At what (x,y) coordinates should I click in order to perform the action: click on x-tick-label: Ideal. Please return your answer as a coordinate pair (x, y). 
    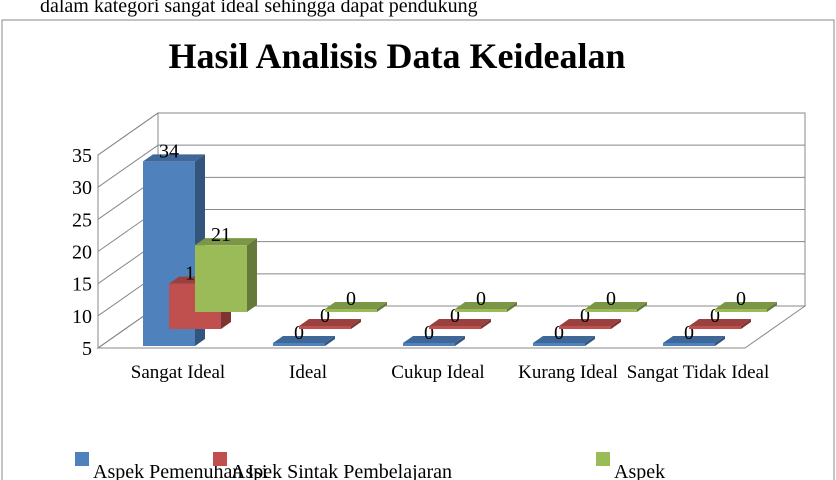
    Looking at the image, I should click on (308, 372).